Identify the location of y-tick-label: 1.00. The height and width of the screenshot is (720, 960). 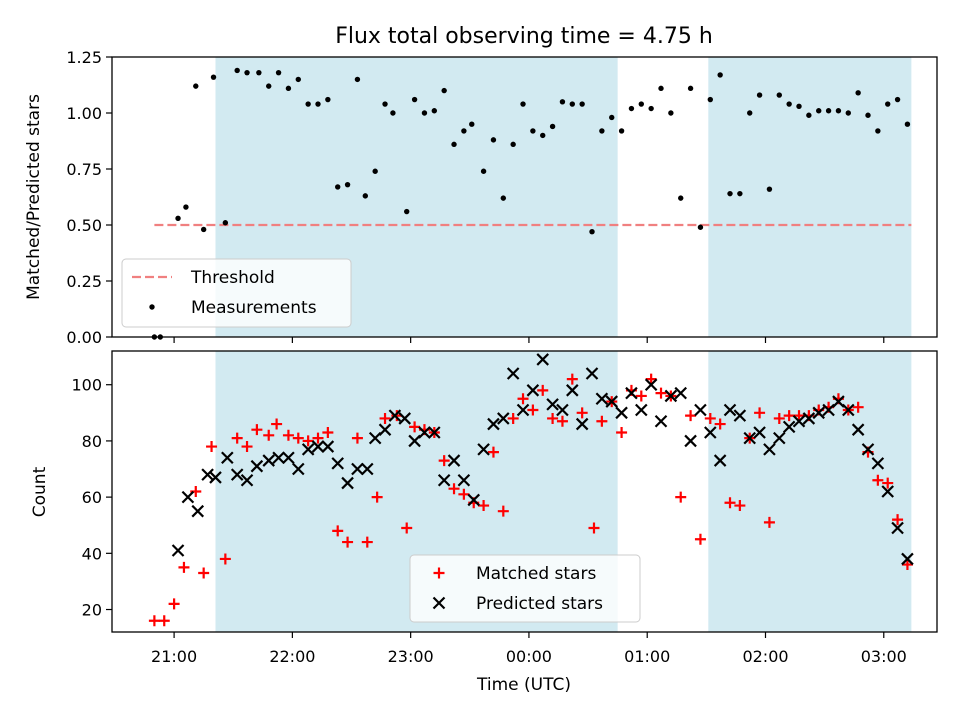
(84, 113).